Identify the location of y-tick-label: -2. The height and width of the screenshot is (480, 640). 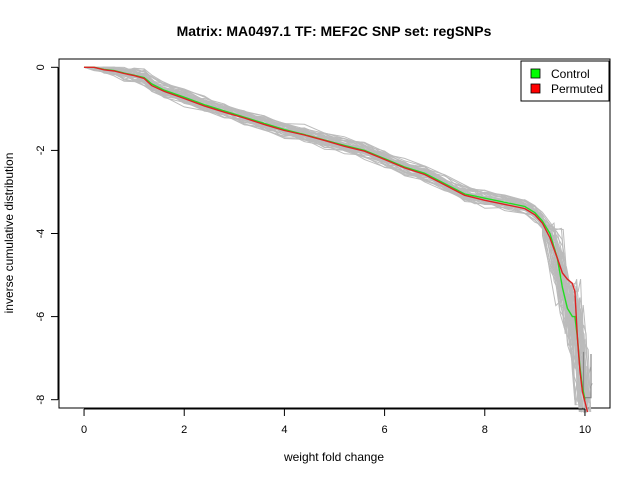
(41, 151).